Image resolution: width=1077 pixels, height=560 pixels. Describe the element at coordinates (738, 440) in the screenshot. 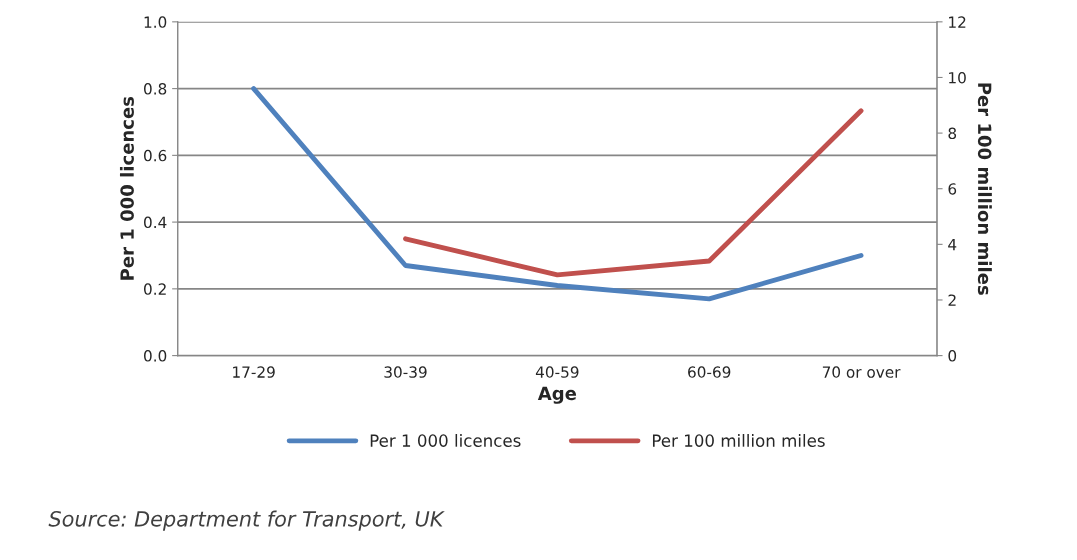

I see `legend-label: Per 100 million miles` at that location.